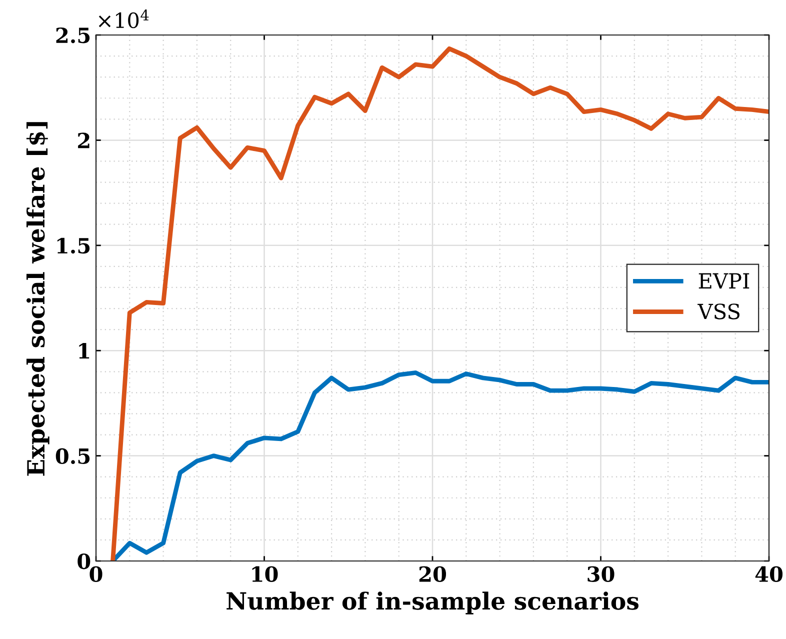 This screenshot has height=639, width=786. Describe the element at coordinates (123, 18) in the screenshot. I see `text: ×10$^{4}$` at that location.